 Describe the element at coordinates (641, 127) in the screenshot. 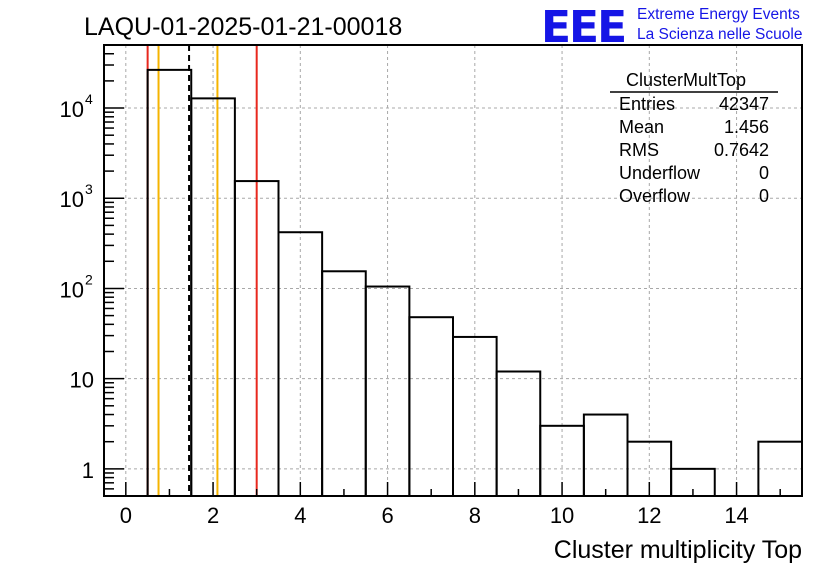

I see `stats-row-label: Mean` at that location.